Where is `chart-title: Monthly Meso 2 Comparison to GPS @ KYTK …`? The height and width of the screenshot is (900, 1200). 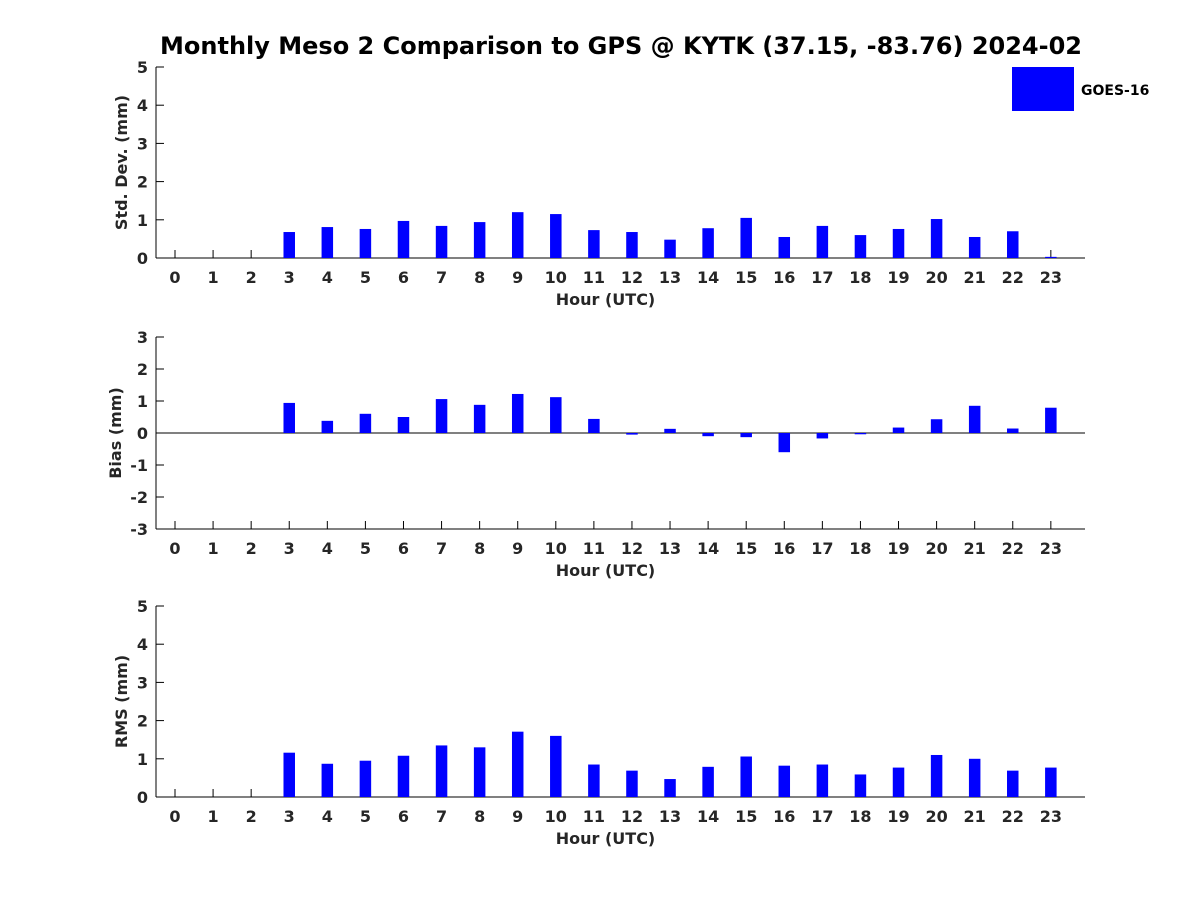
chart-title: Monthly Meso 2 Comparison to GPS @ KYTK … is located at coordinates (621, 46).